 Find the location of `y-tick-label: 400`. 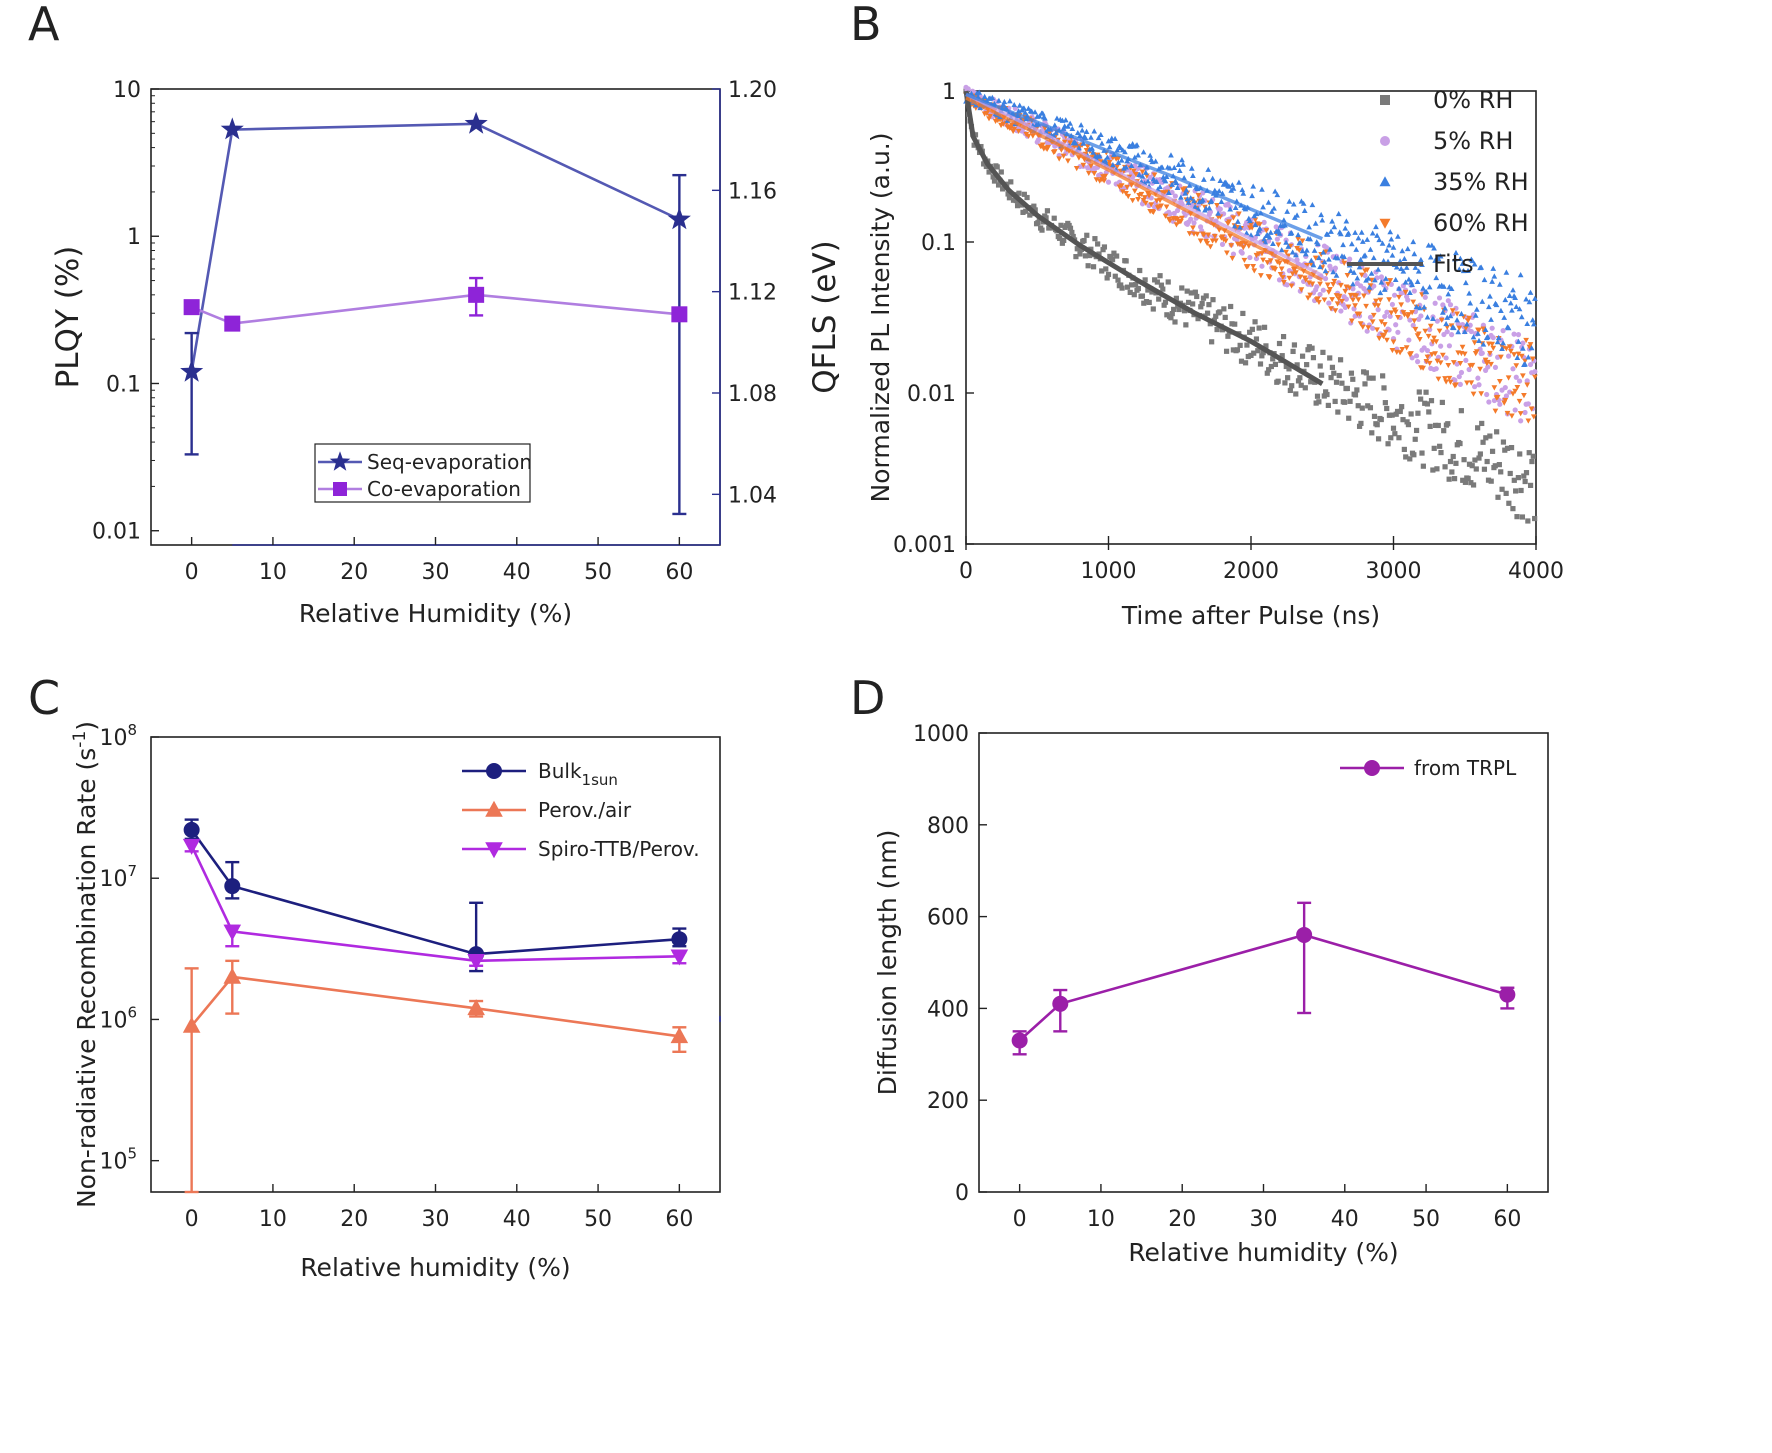

y-tick-label: 400 is located at coordinates (948, 1009).